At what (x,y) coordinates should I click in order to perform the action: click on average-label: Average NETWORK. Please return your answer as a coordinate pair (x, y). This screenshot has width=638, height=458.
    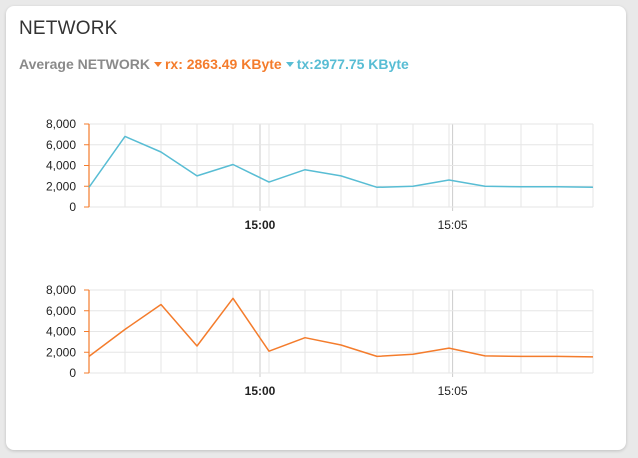
    Looking at the image, I should click on (84, 64).